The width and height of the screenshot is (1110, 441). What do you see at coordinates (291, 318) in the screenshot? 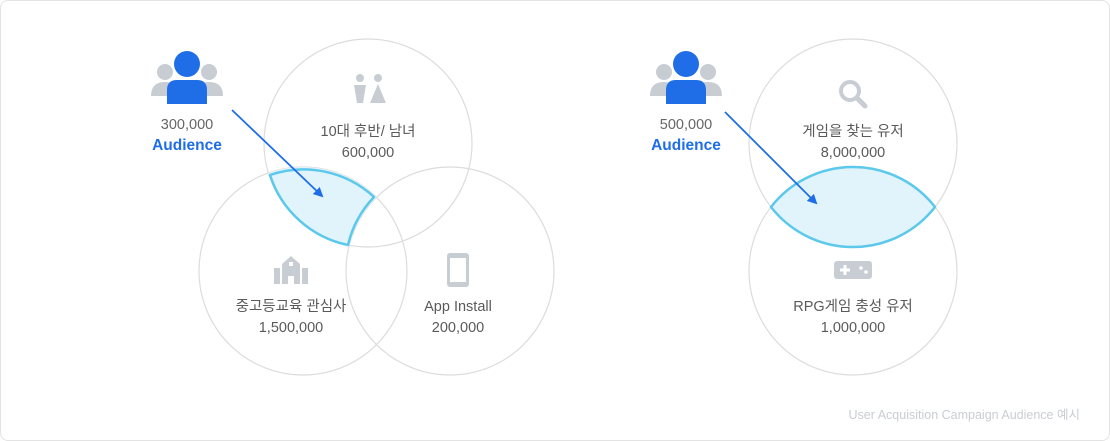
I see `circle-label-education: 중고등교육 관심사 1,500,000` at bounding box center [291, 318].